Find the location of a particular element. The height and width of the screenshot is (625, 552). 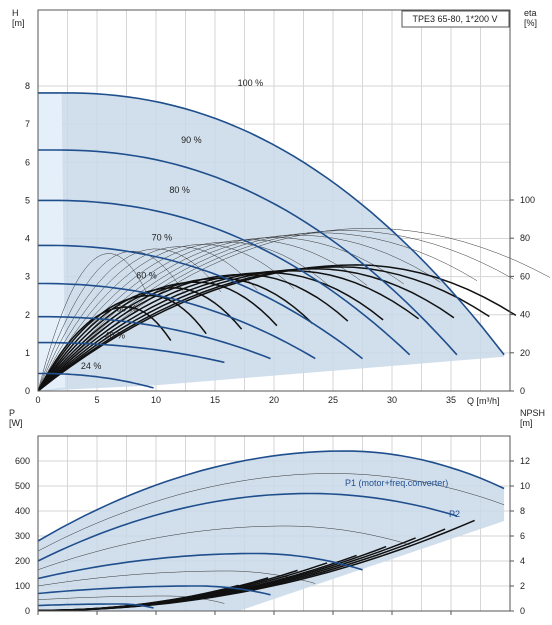

head-curve-label: 70 % is located at coordinates (162, 237).